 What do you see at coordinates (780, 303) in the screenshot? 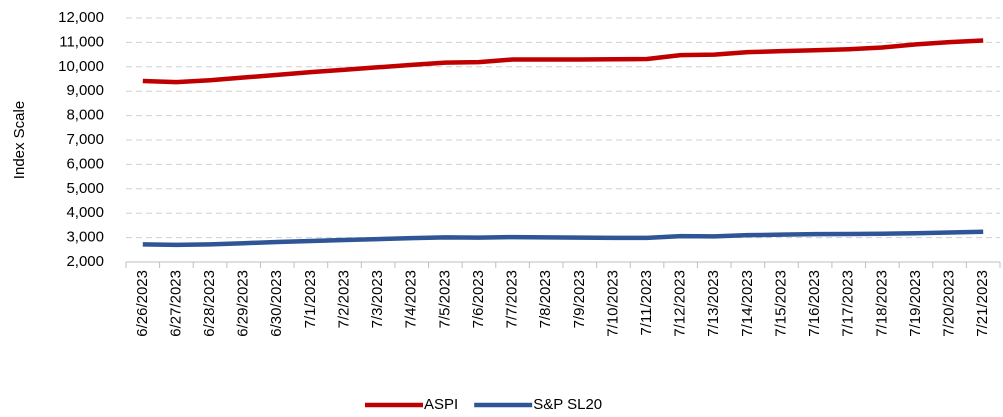
I see `x-tick-label: 7/15/2023` at bounding box center [780, 303].